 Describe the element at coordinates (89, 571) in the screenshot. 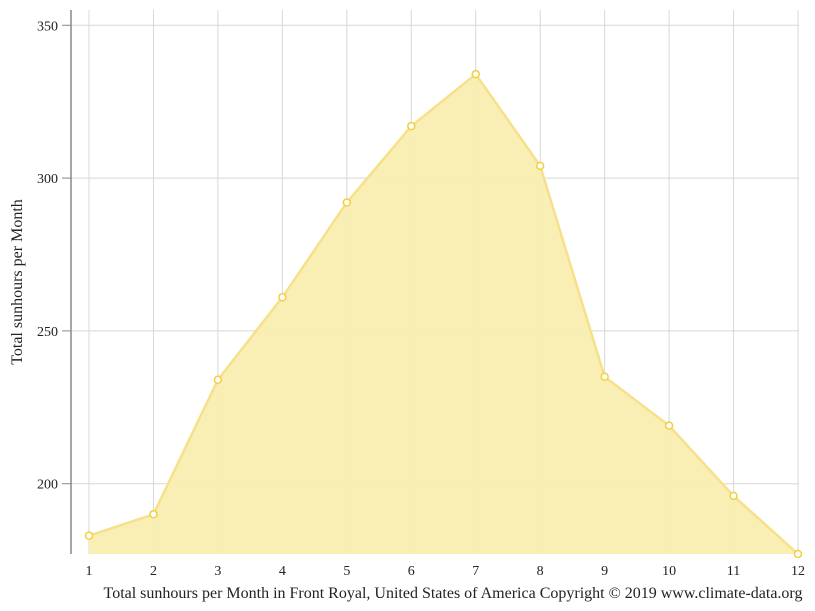

I see `x-tick-label: 1` at that location.